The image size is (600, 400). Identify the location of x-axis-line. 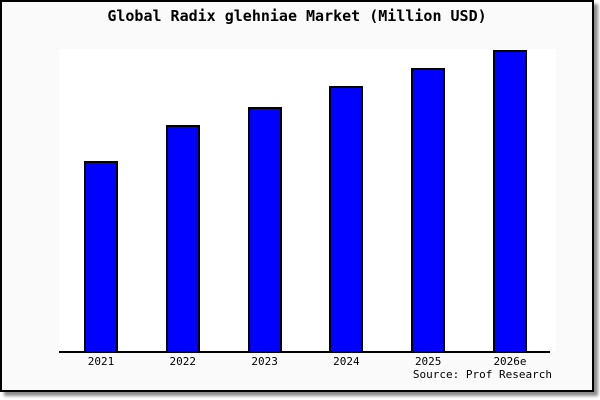
(304, 352).